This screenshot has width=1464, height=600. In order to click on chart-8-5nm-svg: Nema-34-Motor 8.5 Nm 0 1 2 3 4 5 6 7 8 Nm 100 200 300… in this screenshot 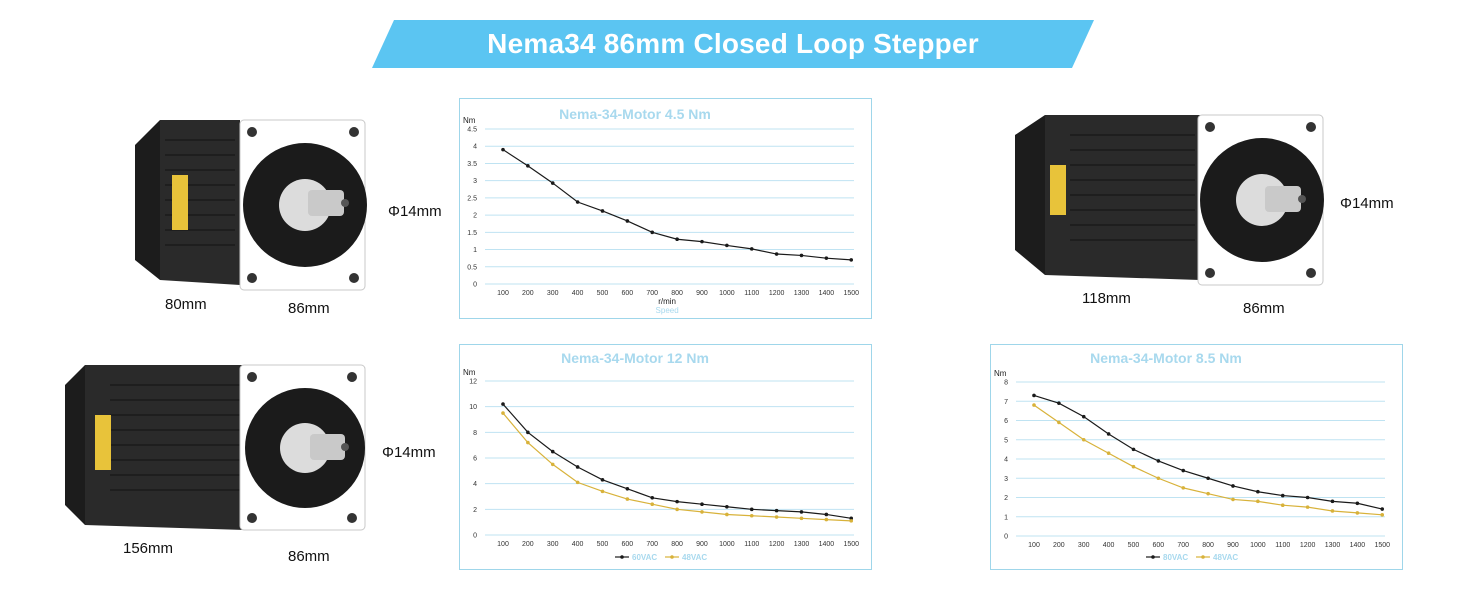, I will do `click(1192, 456)`.